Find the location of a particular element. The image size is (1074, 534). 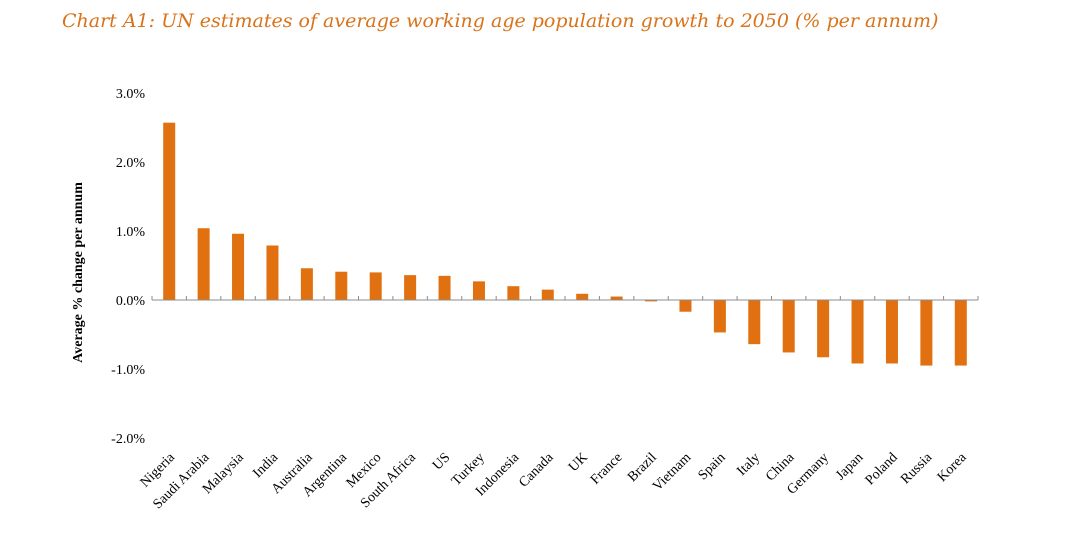

category-label: Japan is located at coordinates (849, 466).